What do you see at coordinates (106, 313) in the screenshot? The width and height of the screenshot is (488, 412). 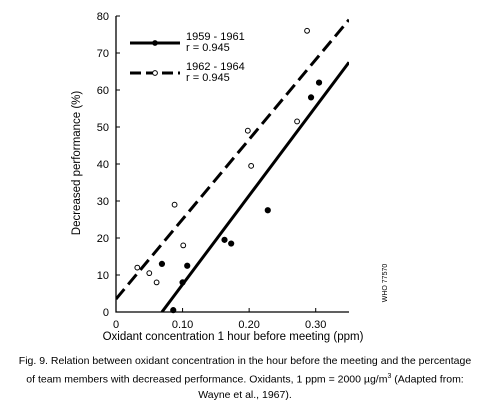 I see `y-tick-label: 0` at bounding box center [106, 313].